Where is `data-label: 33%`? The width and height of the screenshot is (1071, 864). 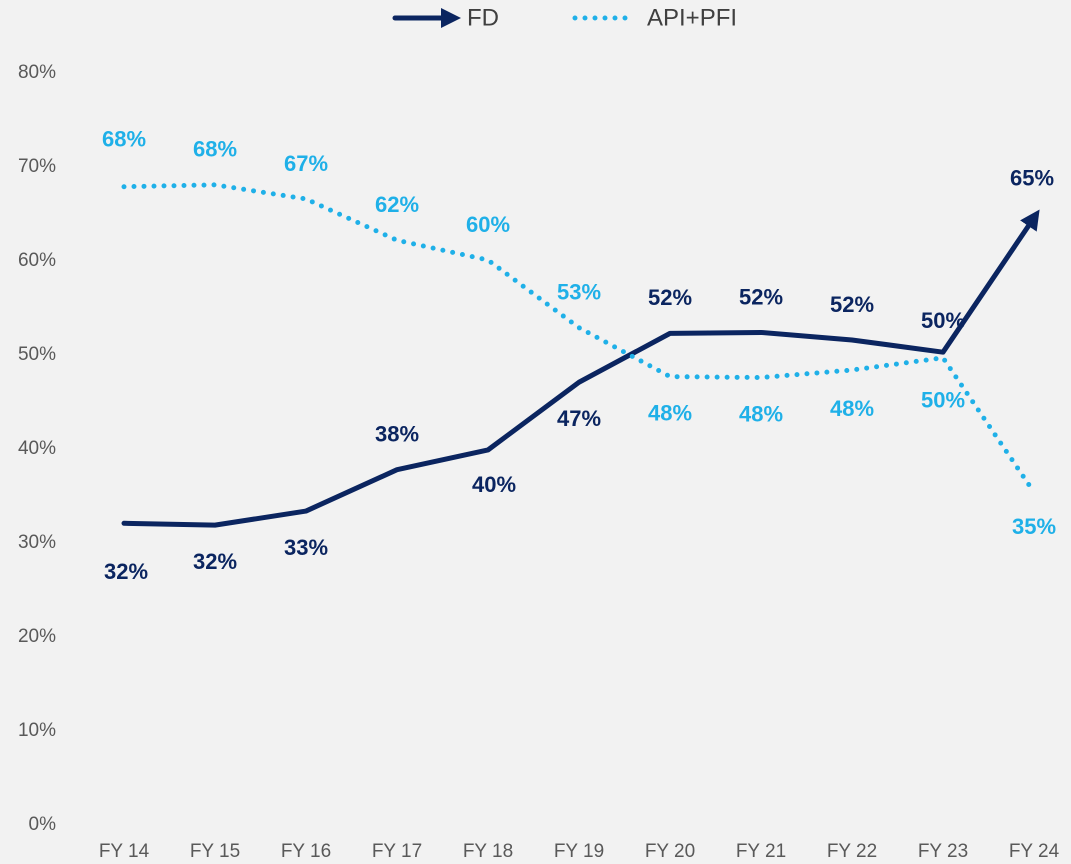 data-label: 33% is located at coordinates (306, 547).